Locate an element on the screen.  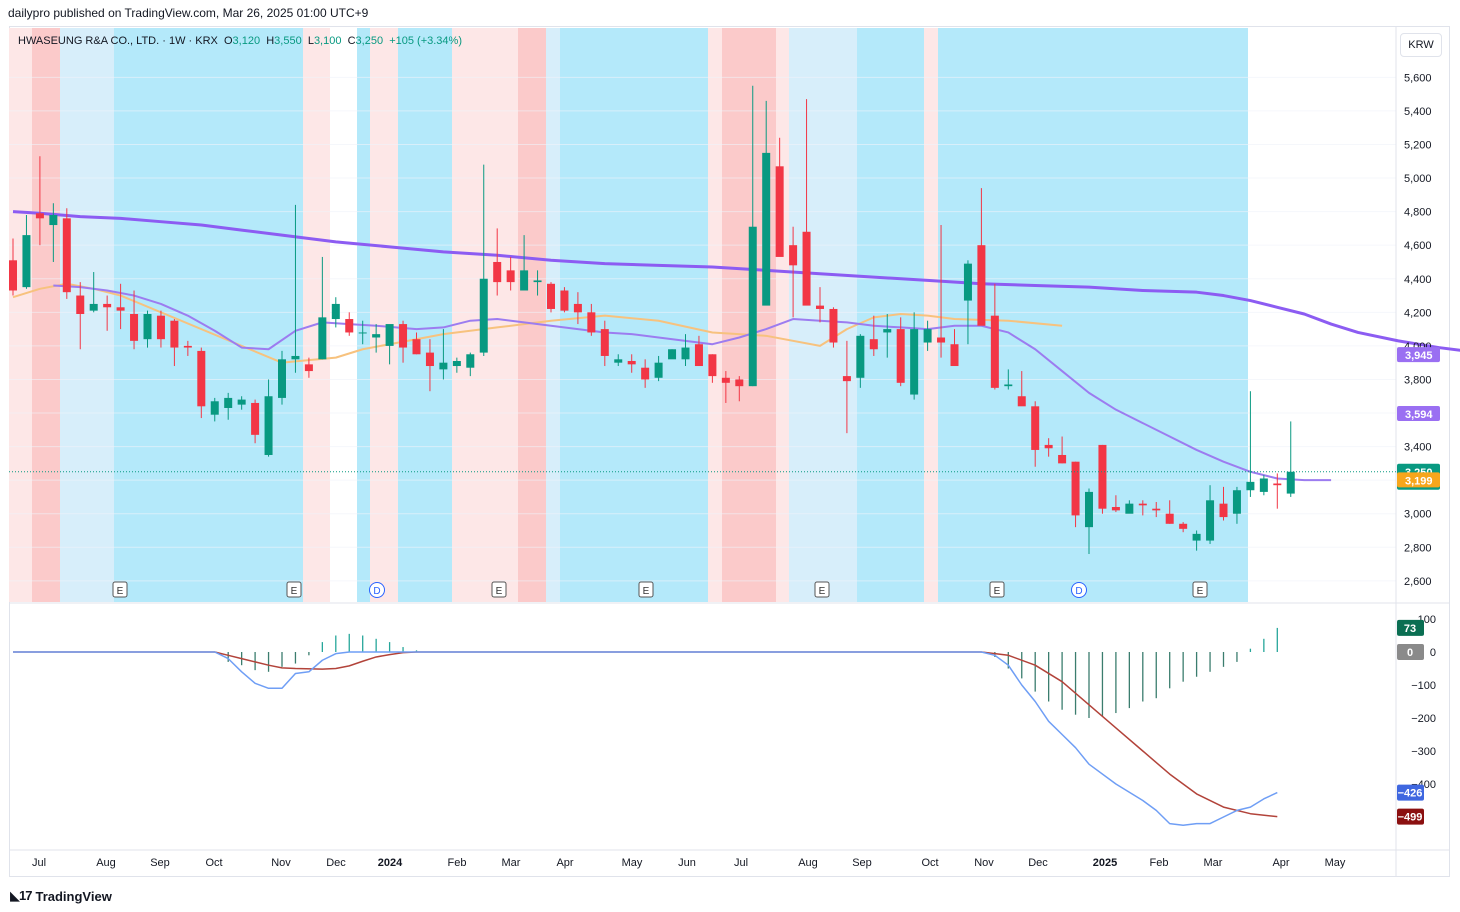
x-tick-label: Jul is located at coordinates (741, 863).